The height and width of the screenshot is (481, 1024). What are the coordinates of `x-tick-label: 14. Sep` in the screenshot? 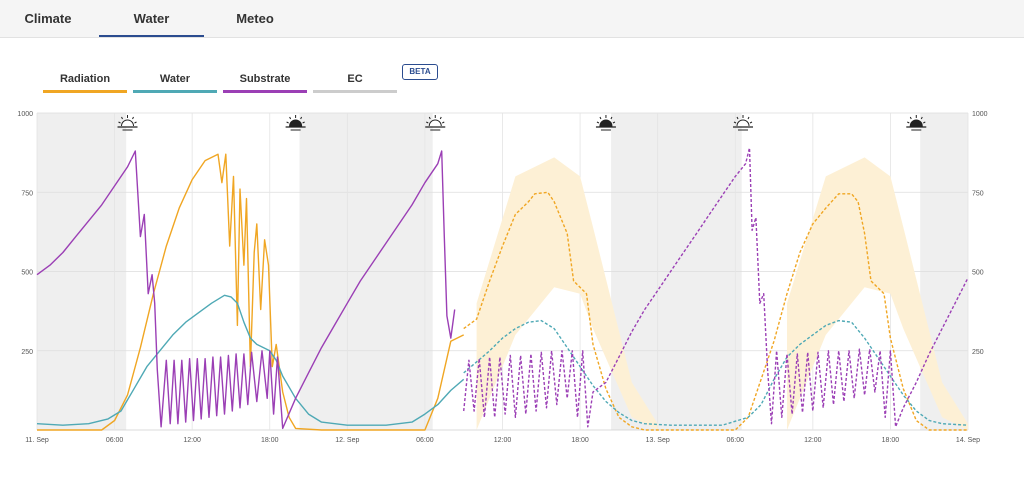 It's located at (968, 440).